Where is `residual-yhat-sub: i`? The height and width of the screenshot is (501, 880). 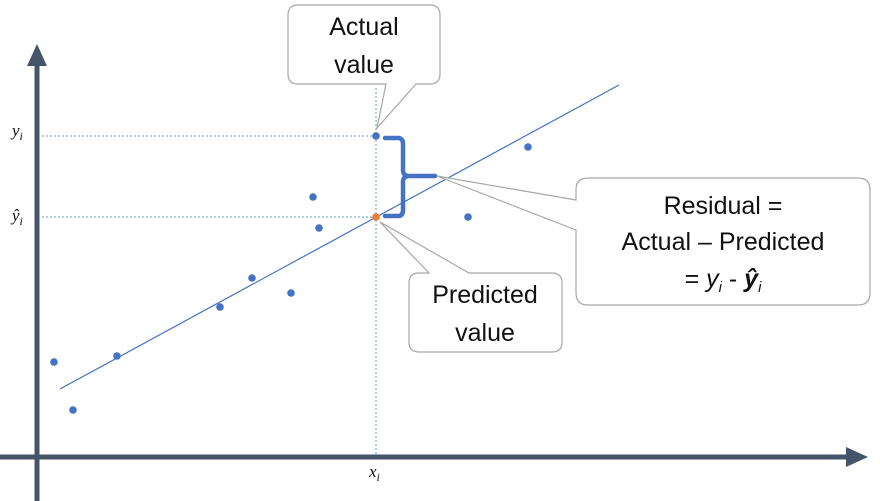
residual-yhat-sub: i is located at coordinates (760, 287).